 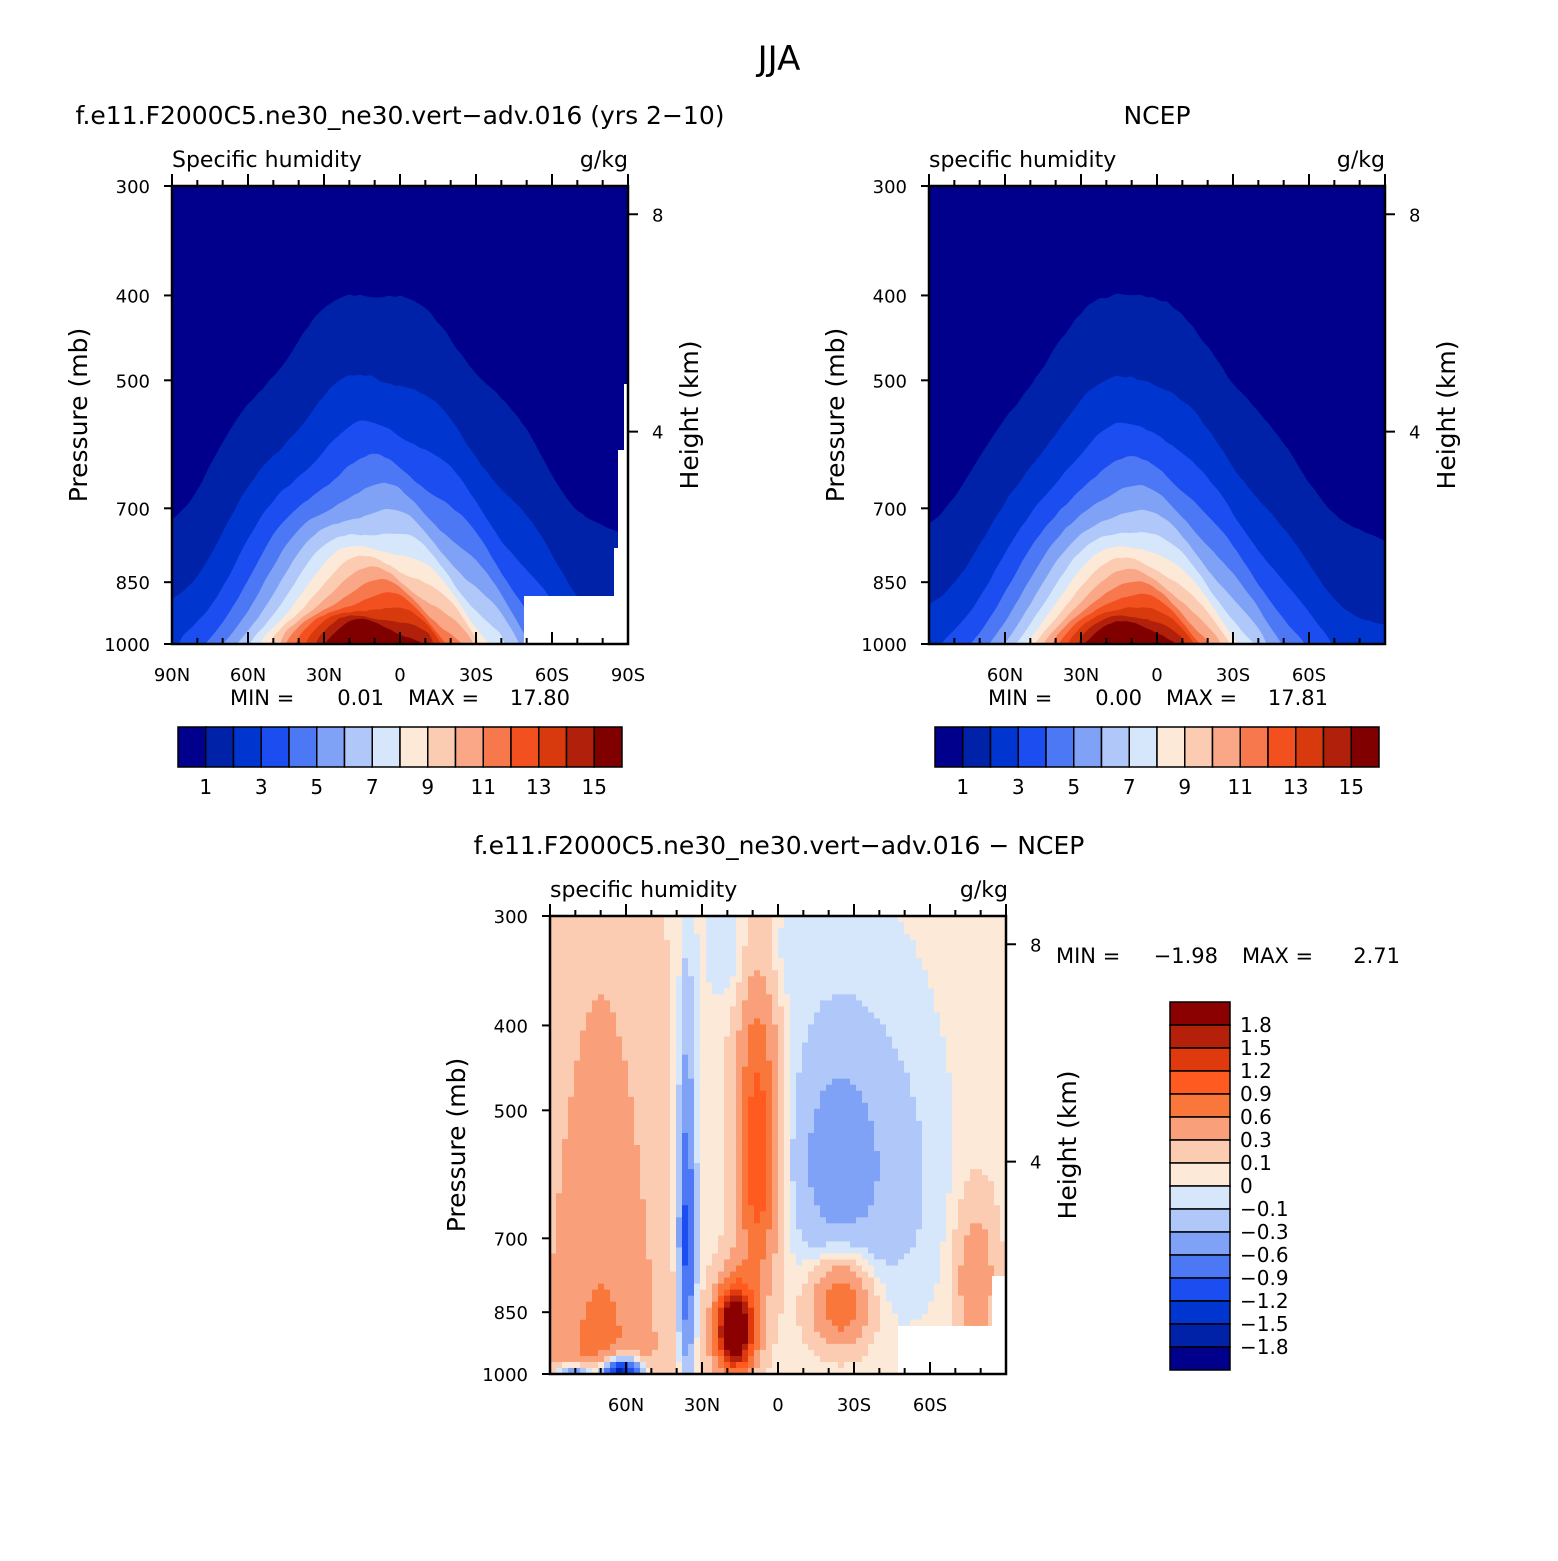 What do you see at coordinates (360, 698) in the screenshot?
I see `panel-model-min-value: 0.01` at bounding box center [360, 698].